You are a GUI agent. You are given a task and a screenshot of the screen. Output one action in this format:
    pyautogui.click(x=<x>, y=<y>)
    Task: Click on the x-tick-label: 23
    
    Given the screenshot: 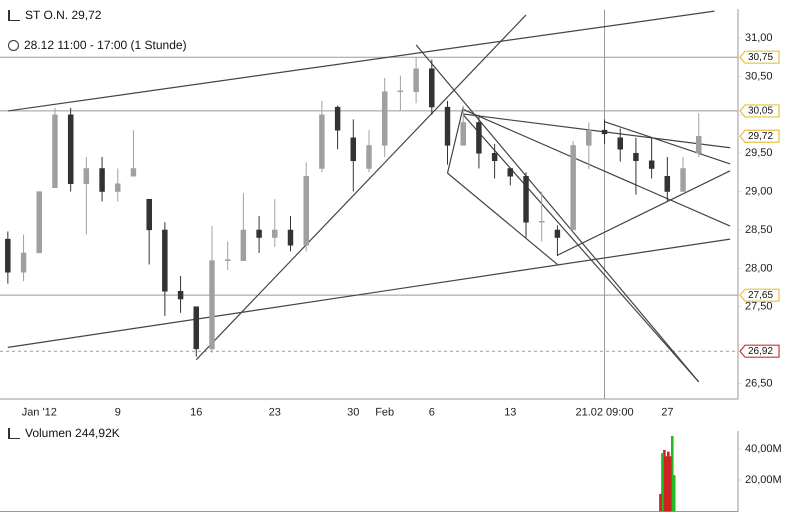 What is the action you would take?
    pyautogui.click(x=274, y=412)
    